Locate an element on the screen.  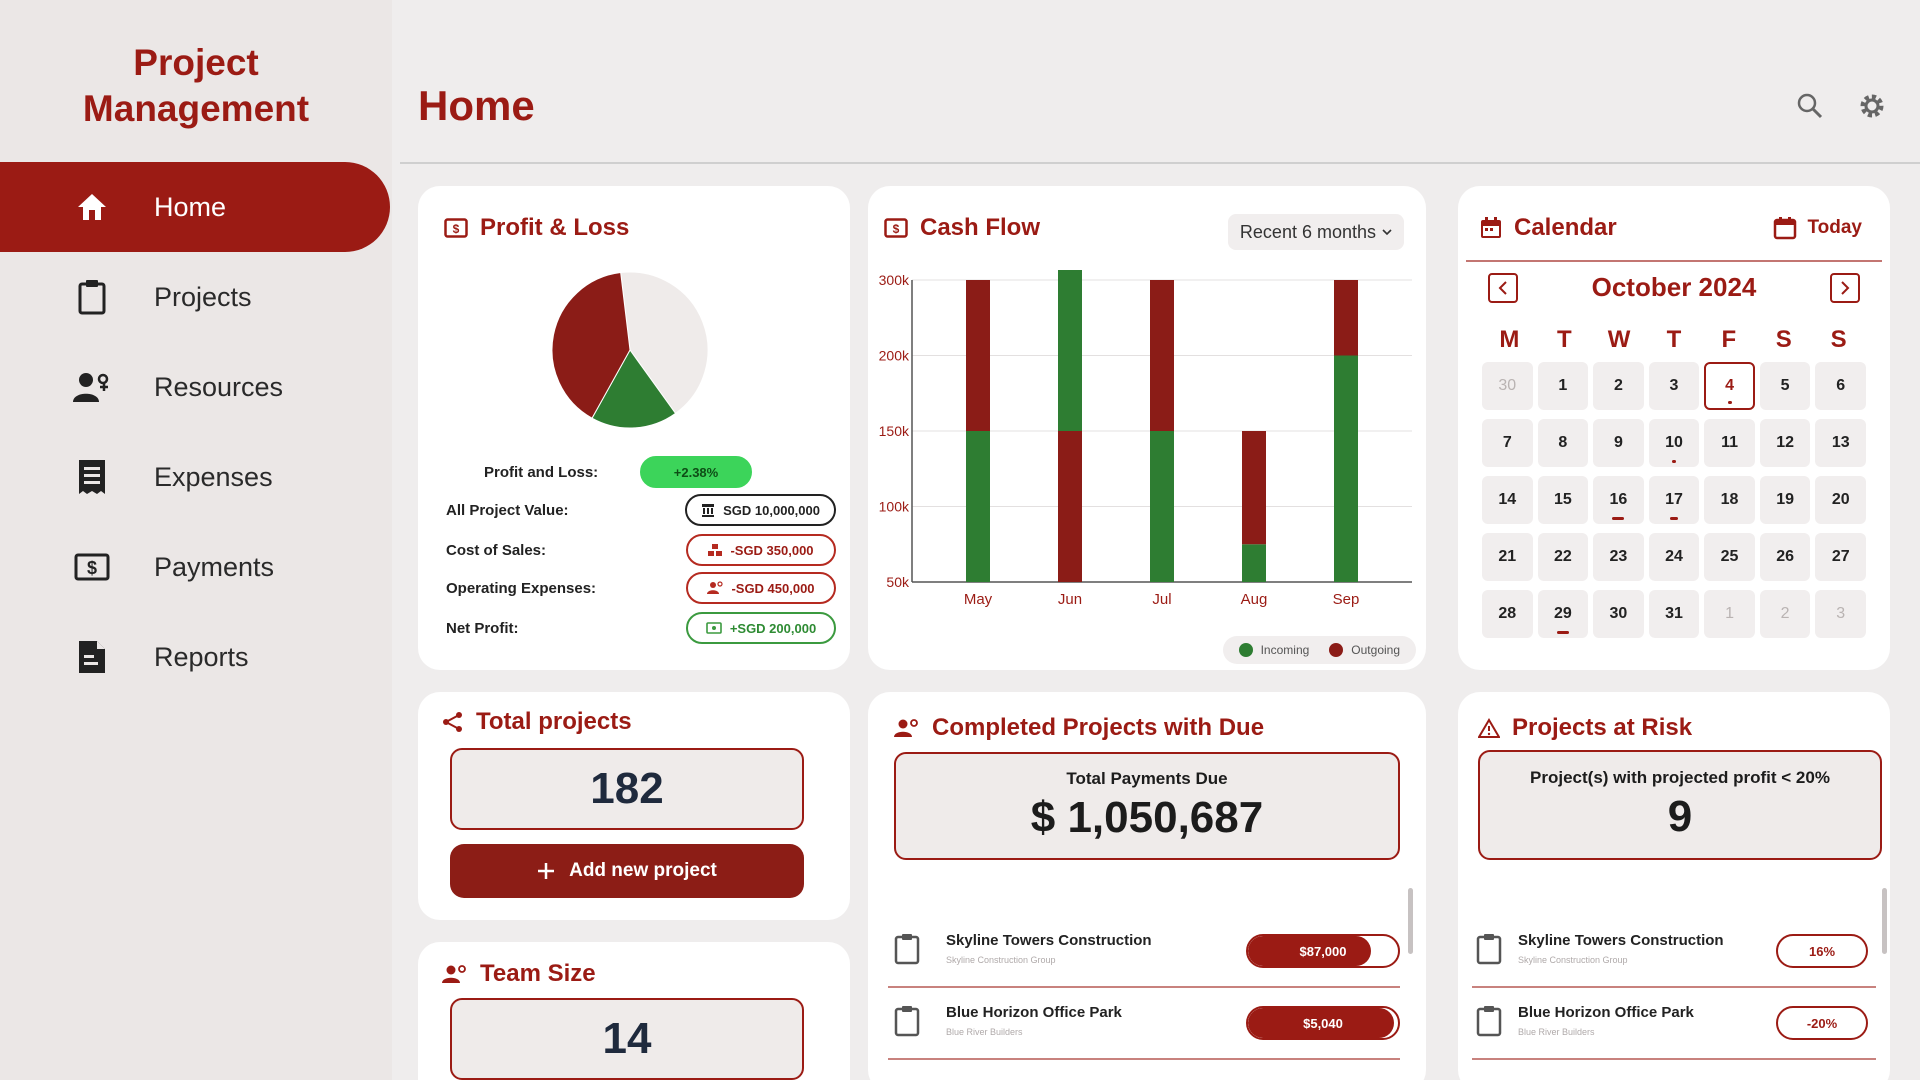
calendar-day: 22 is located at coordinates (1563, 557).